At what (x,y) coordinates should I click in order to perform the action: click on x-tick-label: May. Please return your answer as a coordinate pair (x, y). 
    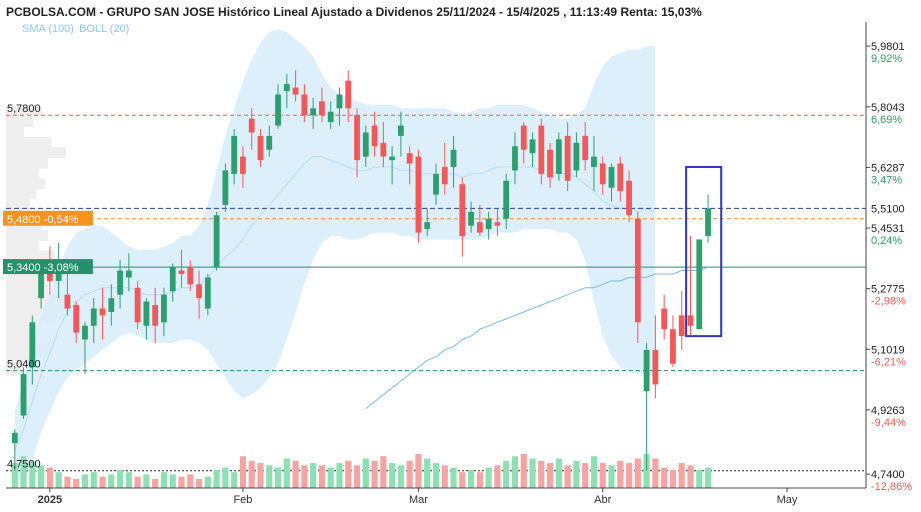
    Looking at the image, I should click on (787, 500).